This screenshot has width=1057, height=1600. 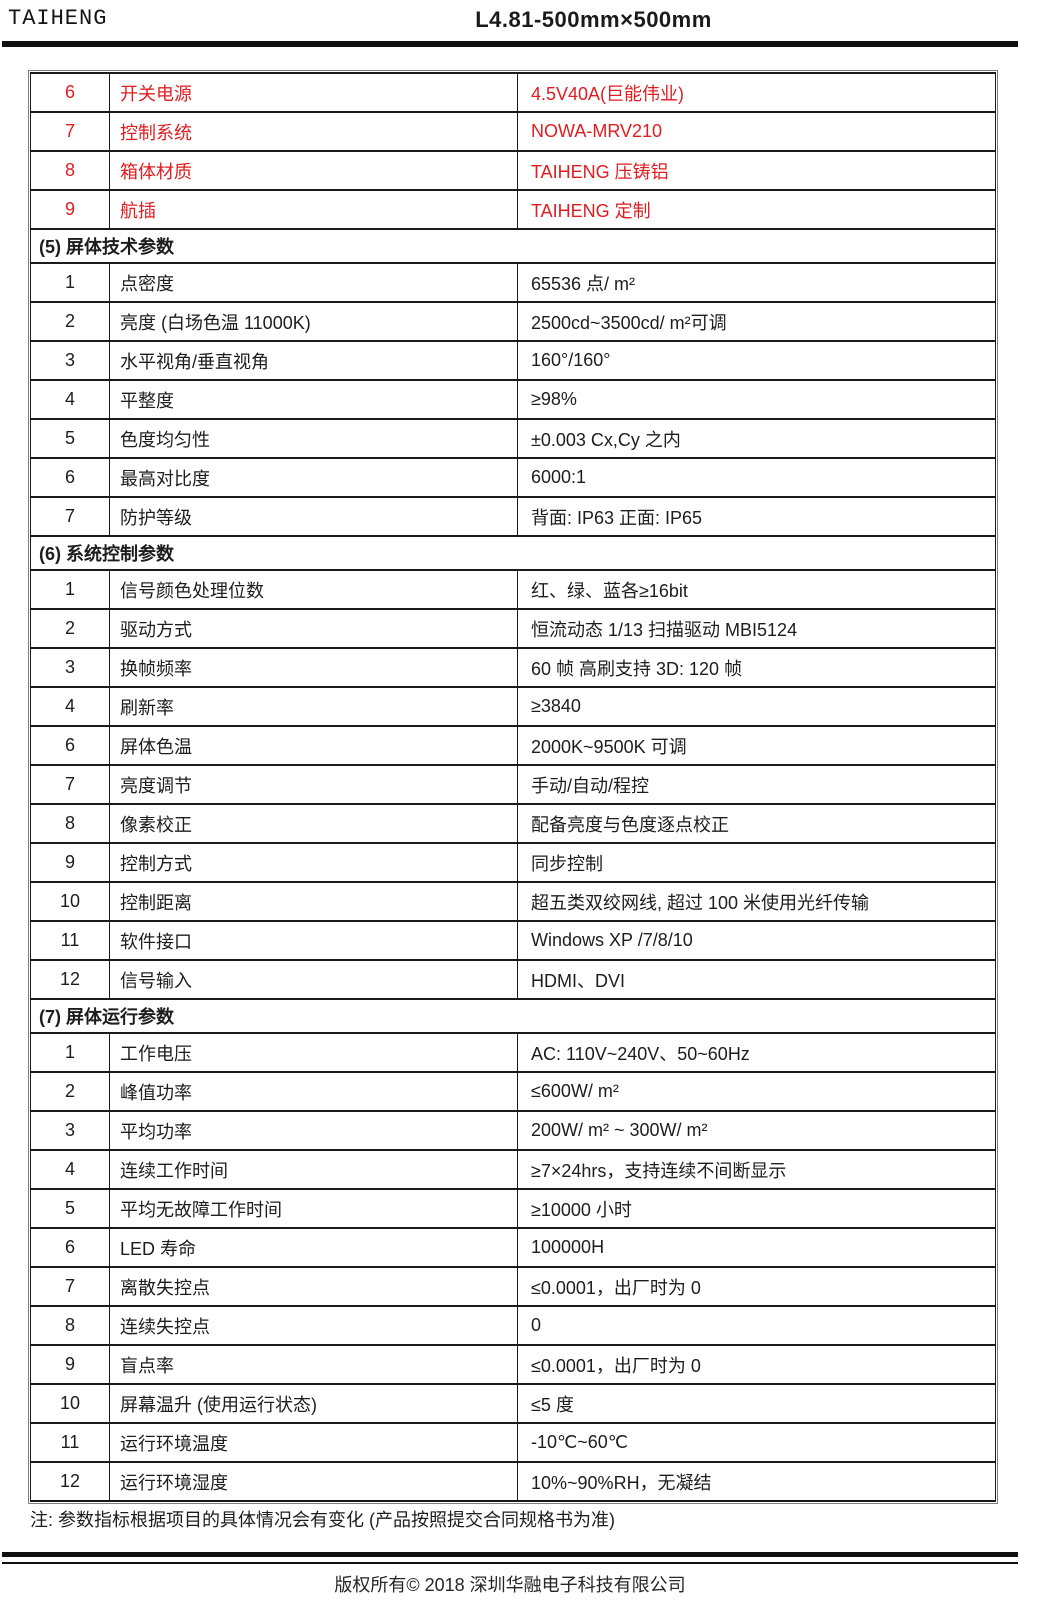 I want to click on table-row: 8 箱体材质 TAIHENG 压铸铝, so click(x=513, y=170).